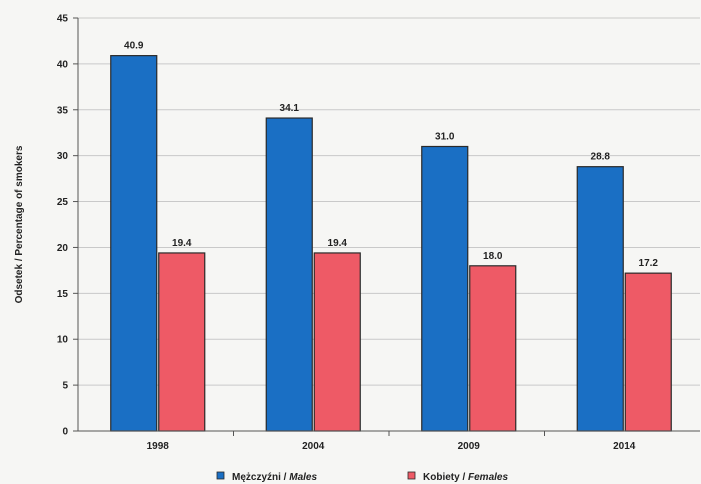  Describe the element at coordinates (649, 263) in the screenshot. I see `data-label: 17.2` at that location.